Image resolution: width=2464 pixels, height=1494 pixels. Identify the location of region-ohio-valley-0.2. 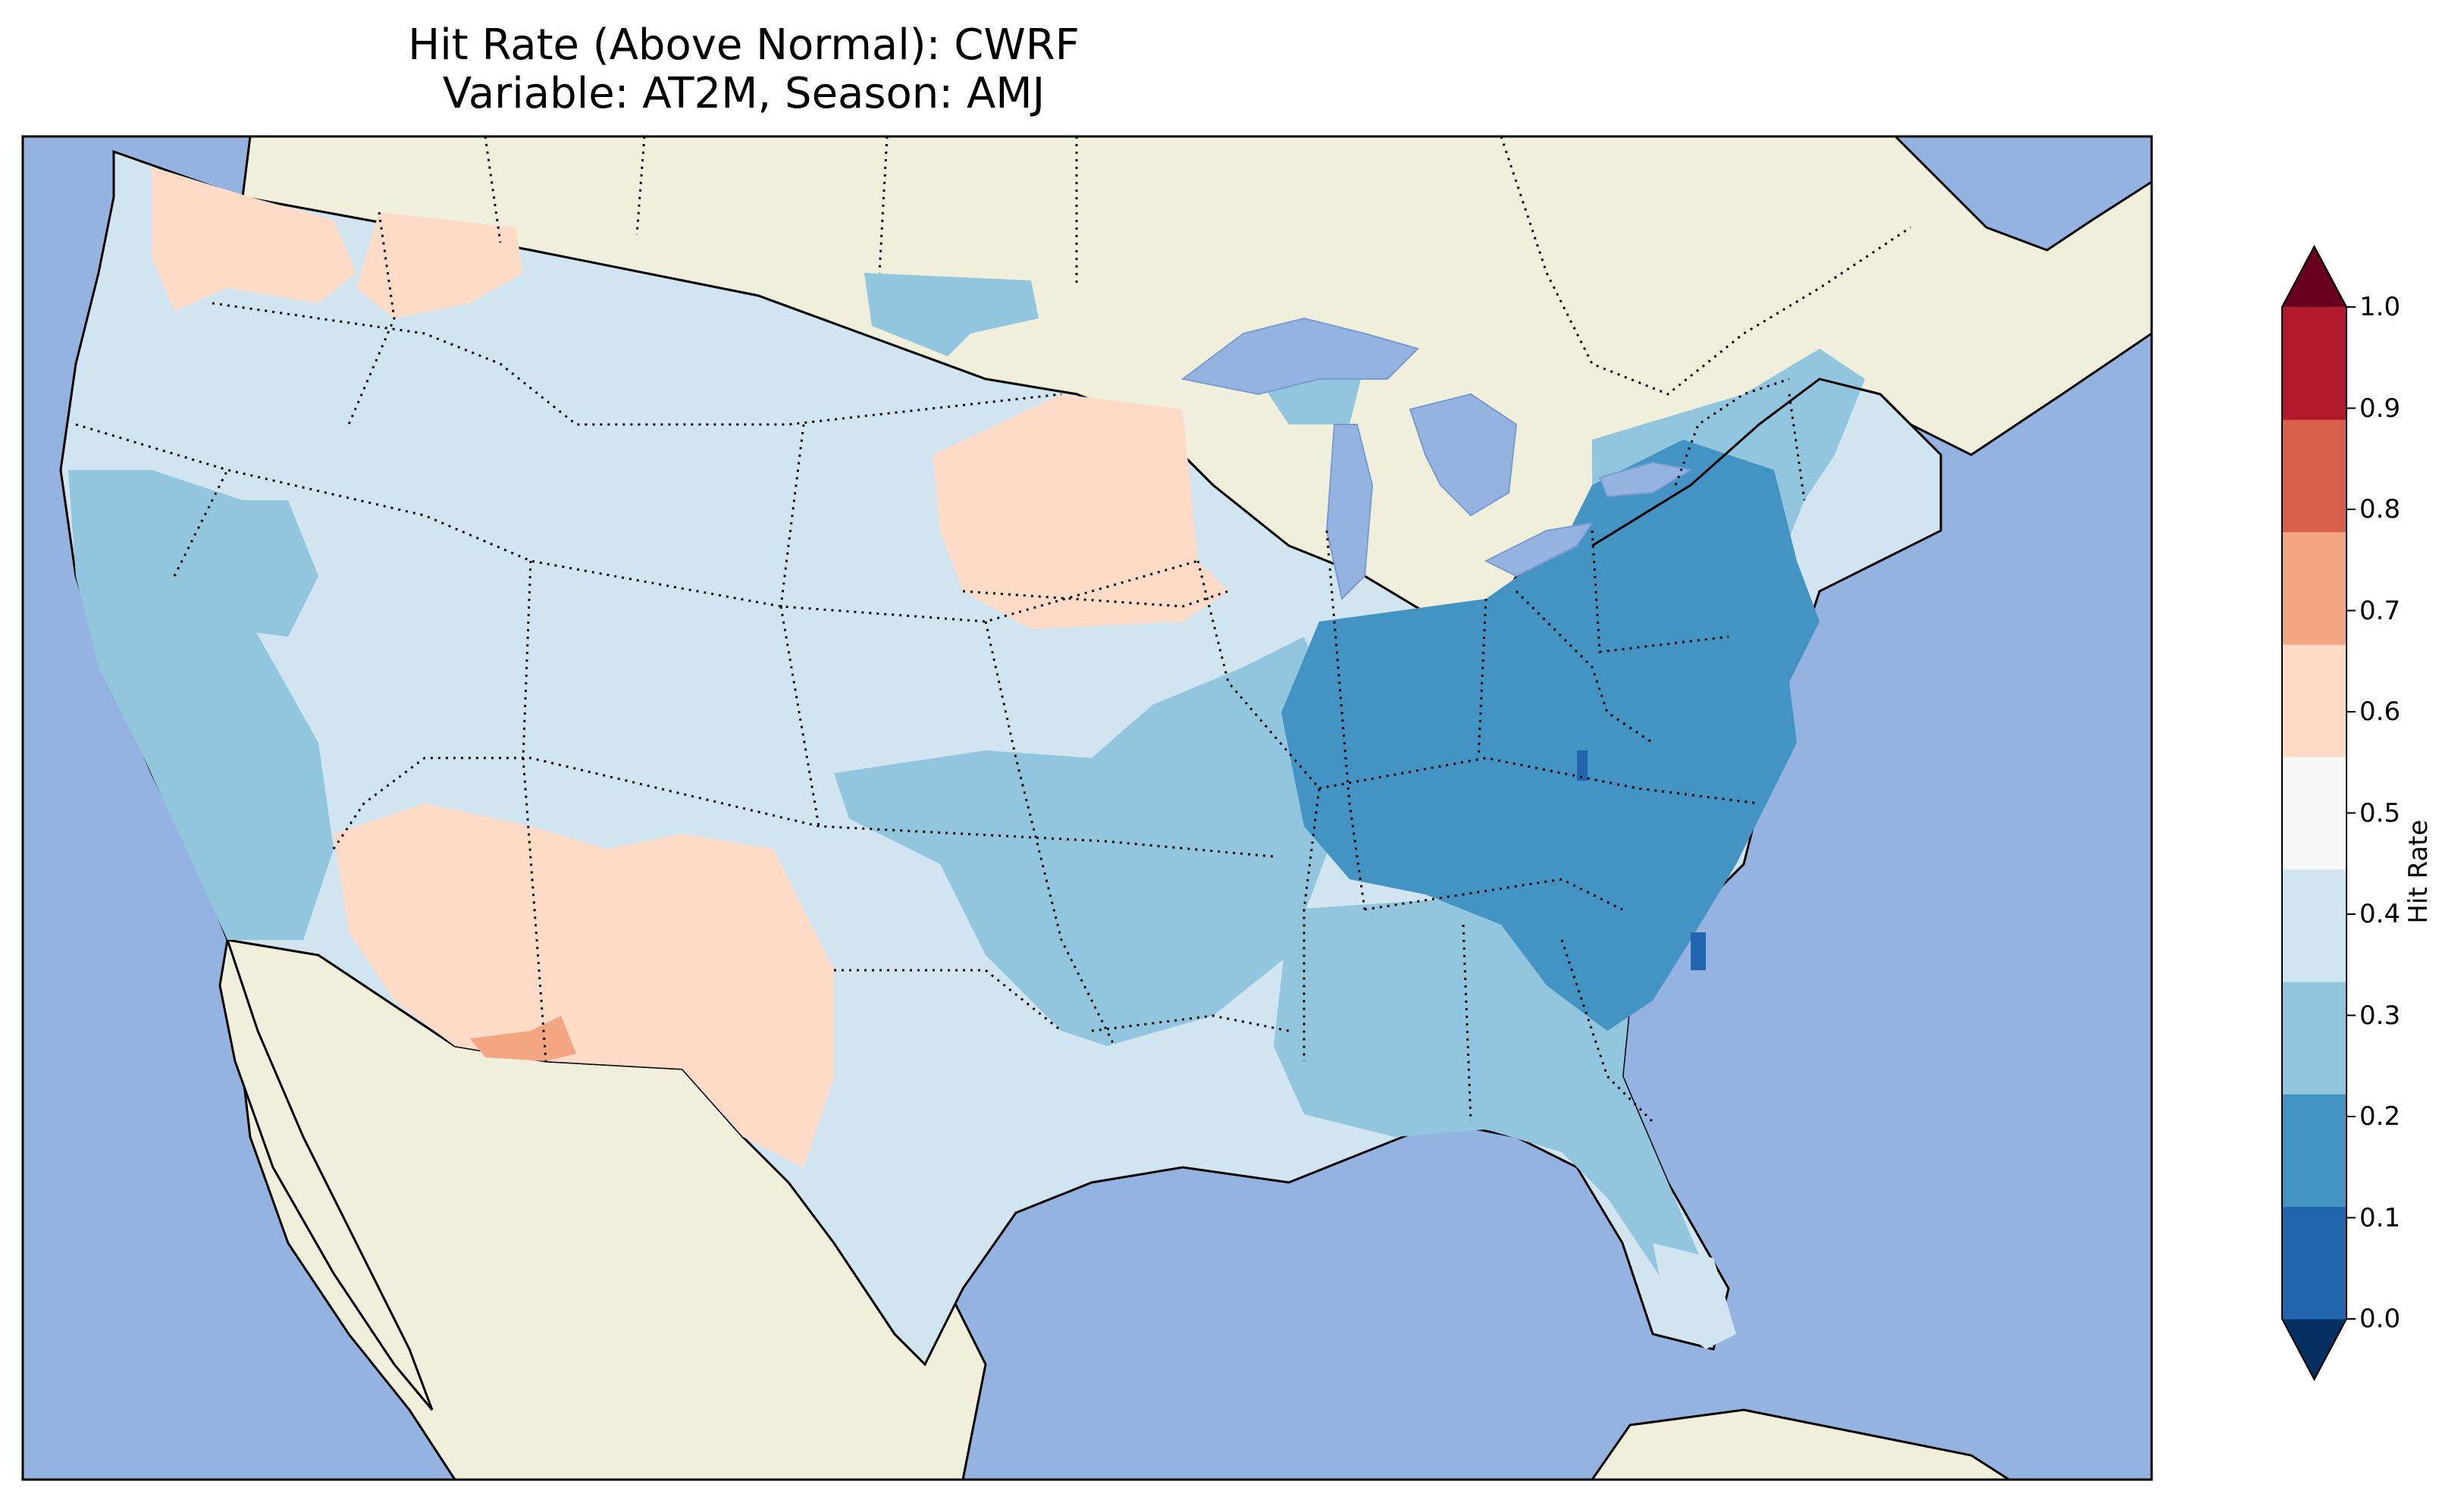
(1551, 735).